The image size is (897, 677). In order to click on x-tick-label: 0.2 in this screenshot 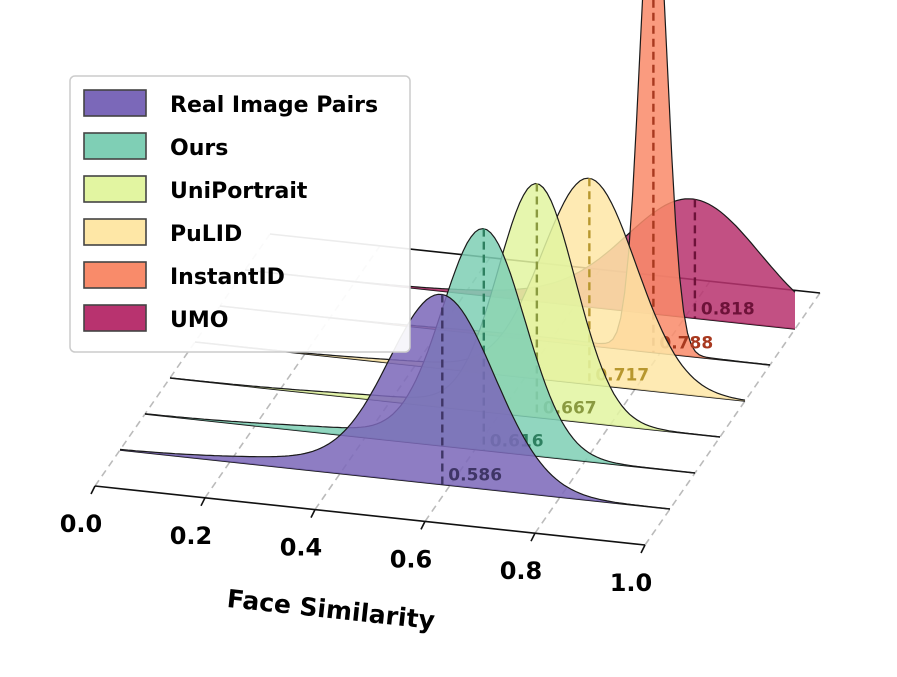, I will do `click(191, 536)`.